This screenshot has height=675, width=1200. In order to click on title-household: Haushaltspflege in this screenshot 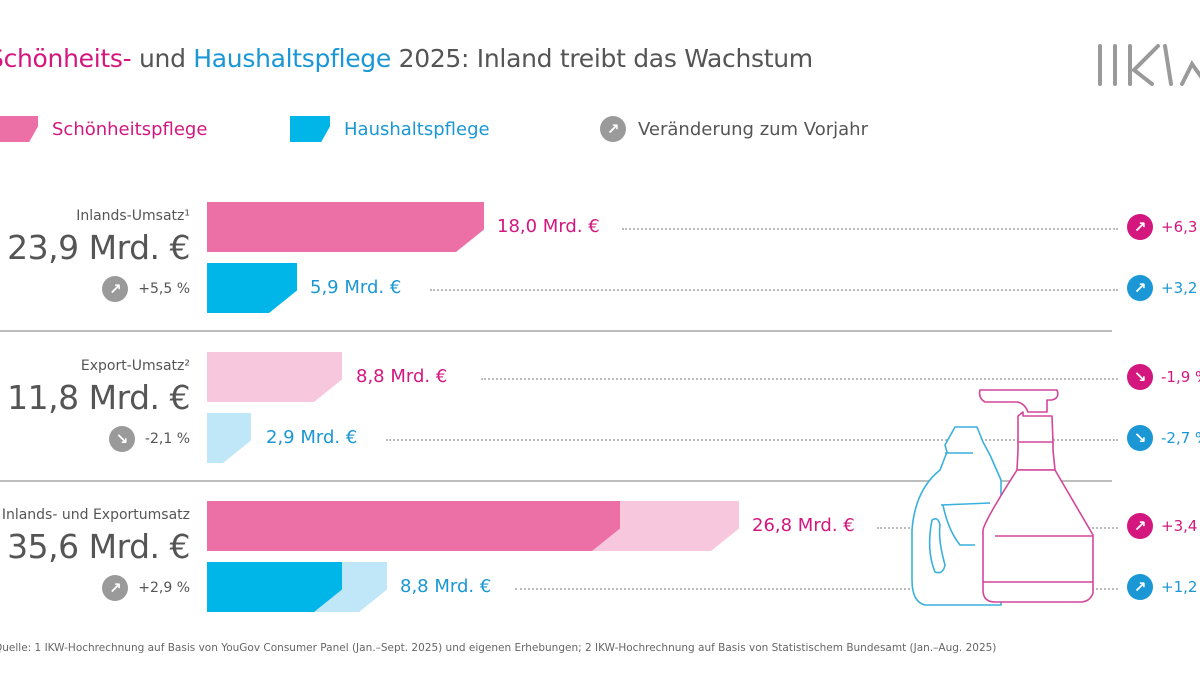, I will do `click(292, 58)`.